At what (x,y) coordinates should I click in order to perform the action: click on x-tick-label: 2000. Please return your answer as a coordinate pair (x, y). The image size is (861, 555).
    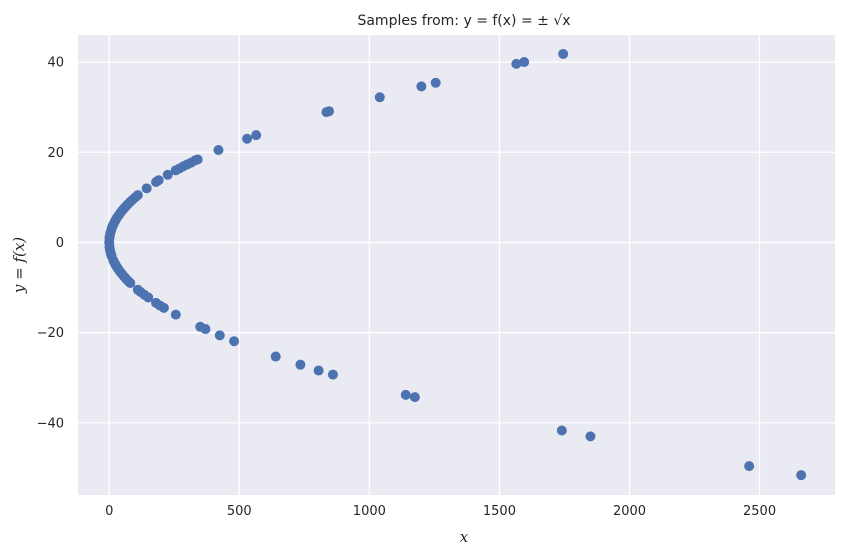
    Looking at the image, I should click on (629, 511).